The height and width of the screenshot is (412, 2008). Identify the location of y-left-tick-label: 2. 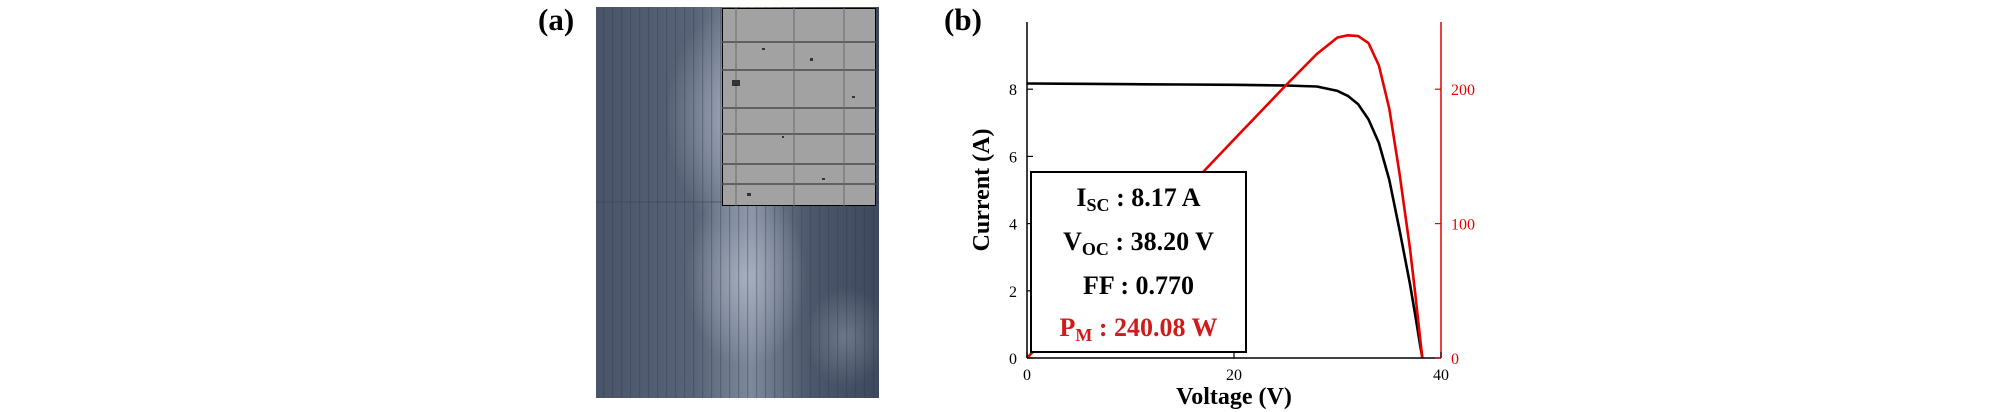
(1013, 292).